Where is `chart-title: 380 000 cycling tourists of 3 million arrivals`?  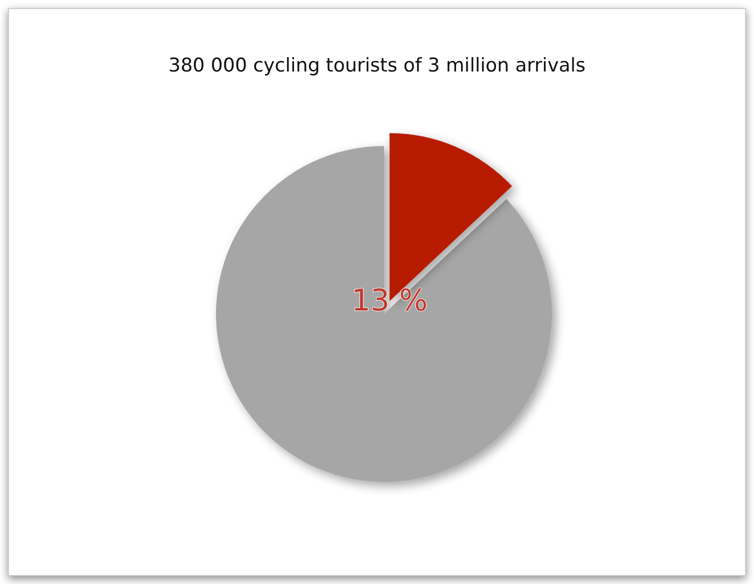
chart-title: 380 000 cycling tourists of 3 million arrivals is located at coordinates (377, 65).